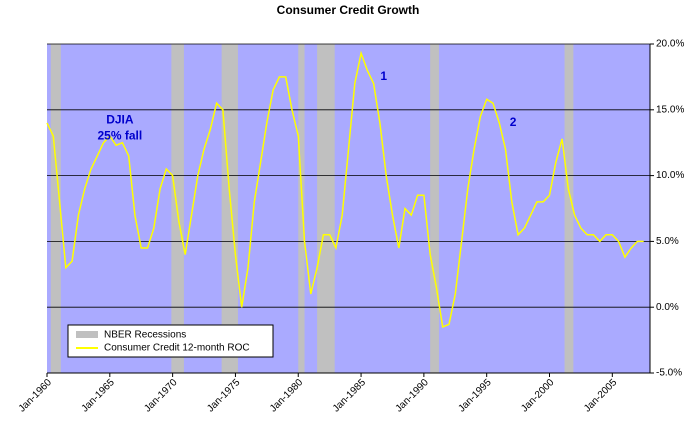  I want to click on legend-label: Consumer Credit 12-month ROC, so click(177, 348).